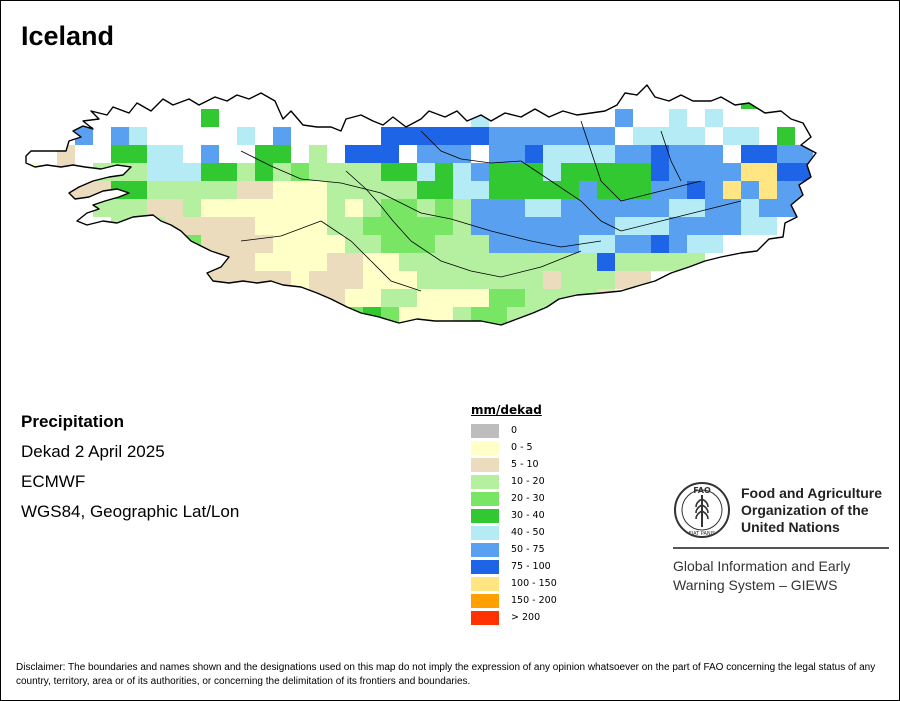 Image resolution: width=900 pixels, height=701 pixels. I want to click on legend-row: 100 - 150, so click(514, 583).